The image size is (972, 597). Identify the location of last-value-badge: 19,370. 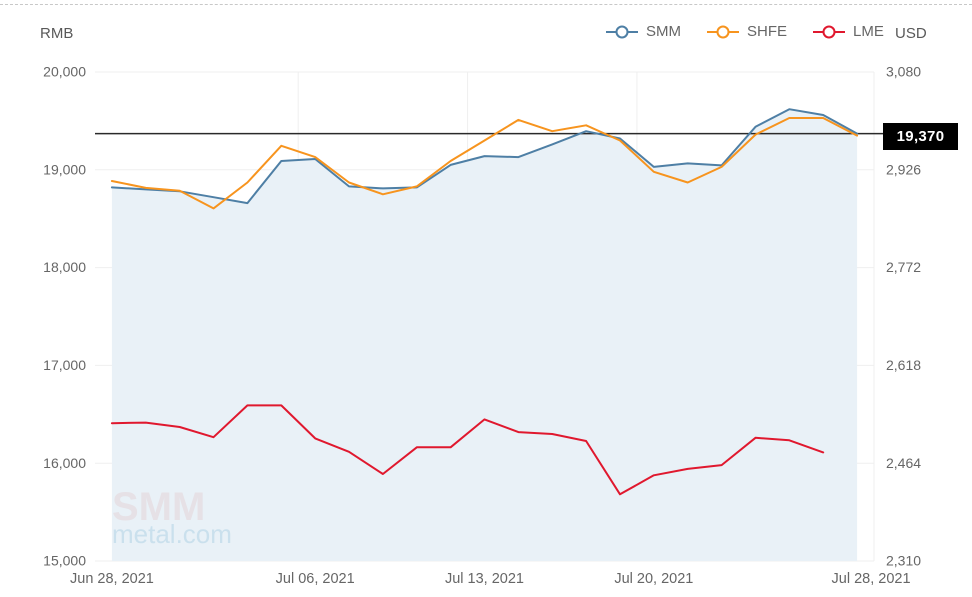
(920, 136).